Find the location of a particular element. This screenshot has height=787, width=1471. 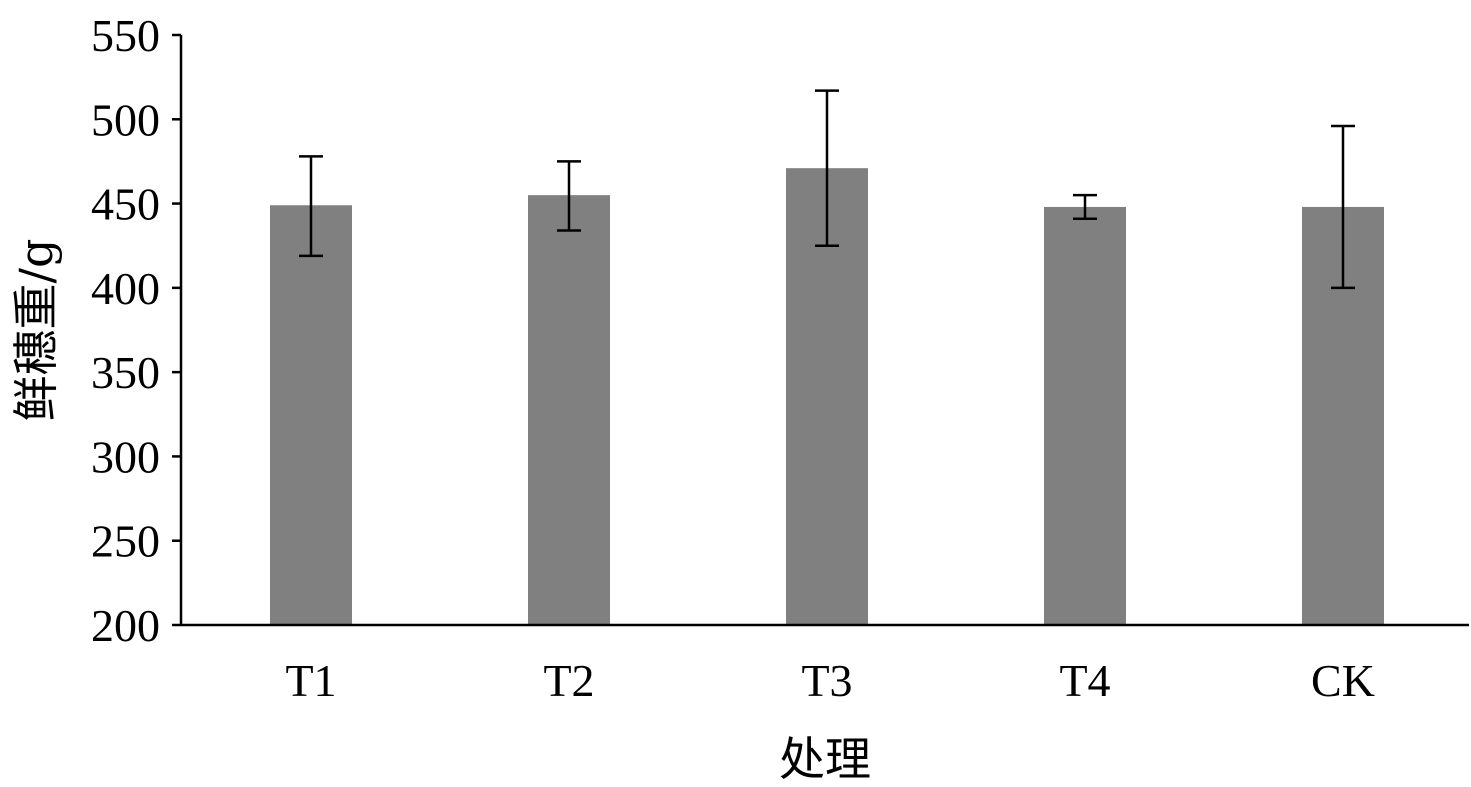

bar-t4 is located at coordinates (1085, 415).